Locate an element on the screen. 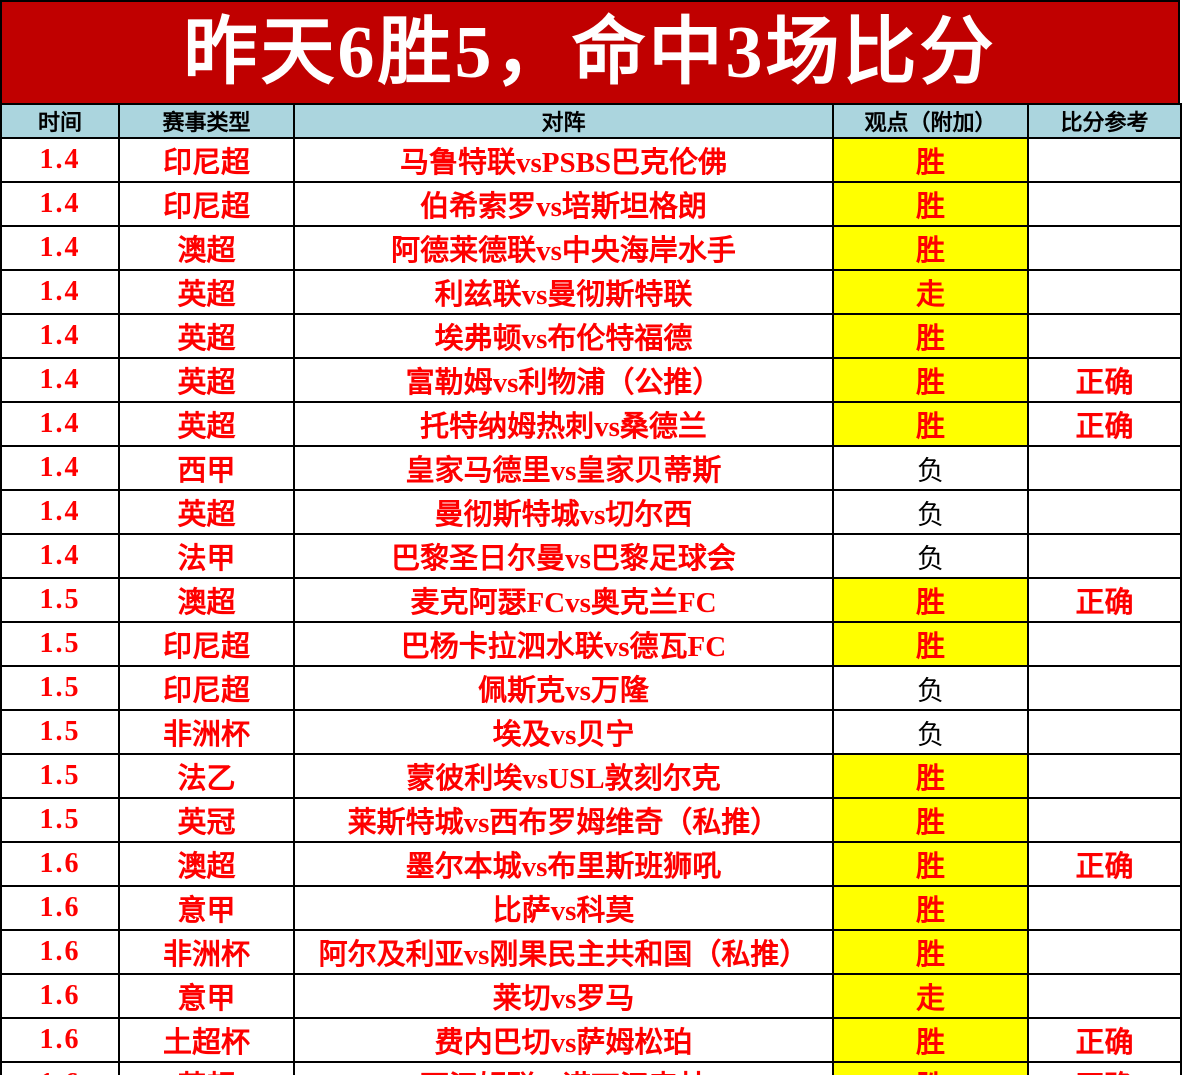 The image size is (1186, 1075). match-row: 1.4 印尼超 伯希索罗vs培斯坦格朗胜 is located at coordinates (591, 204).